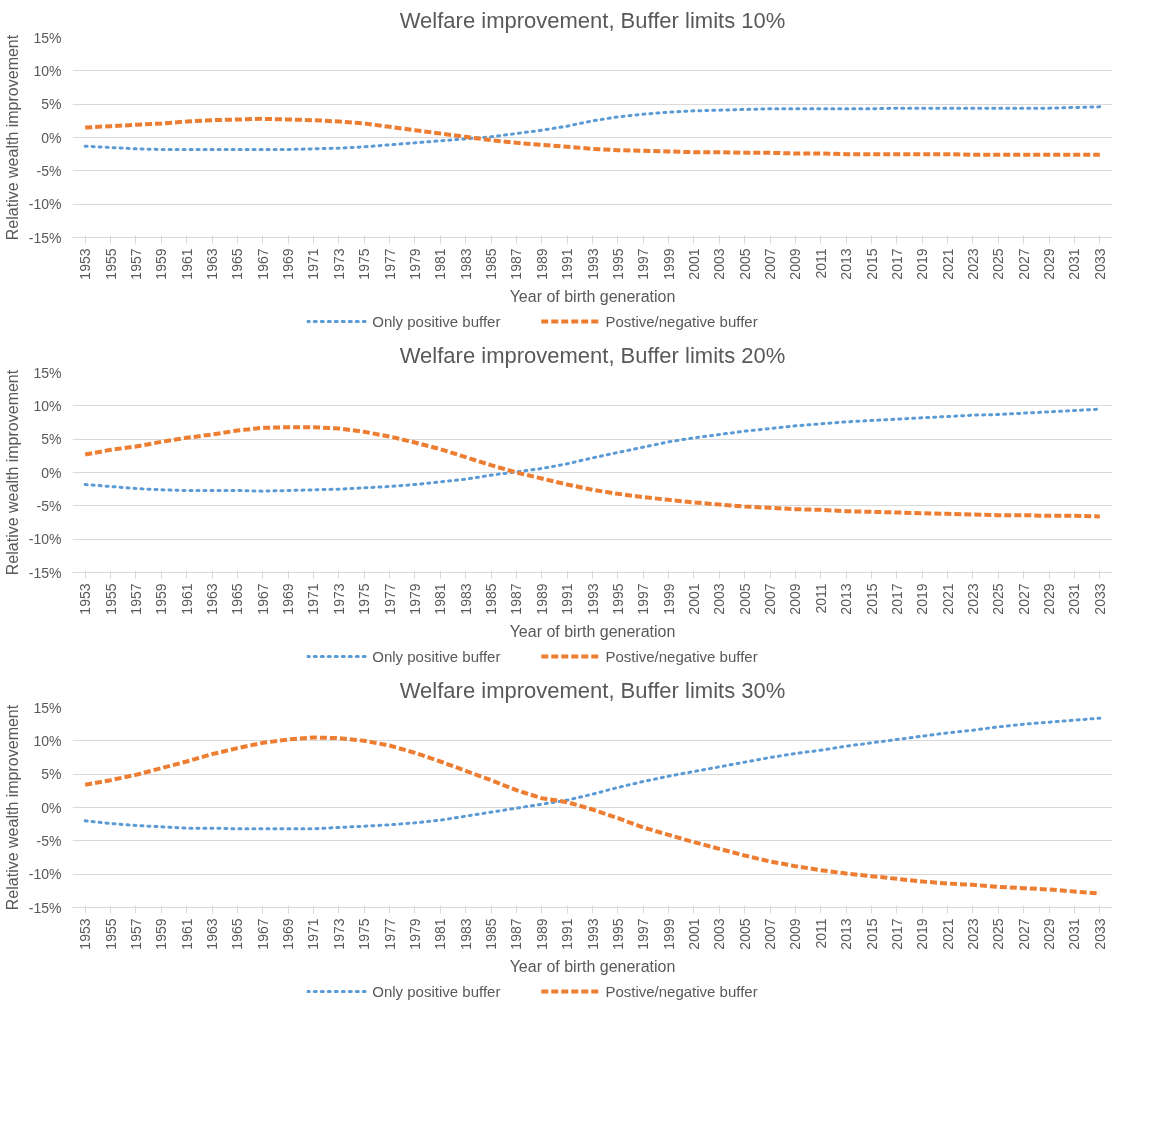  What do you see at coordinates (972, 934) in the screenshot?
I see `x-tick-label: 2023` at bounding box center [972, 934].